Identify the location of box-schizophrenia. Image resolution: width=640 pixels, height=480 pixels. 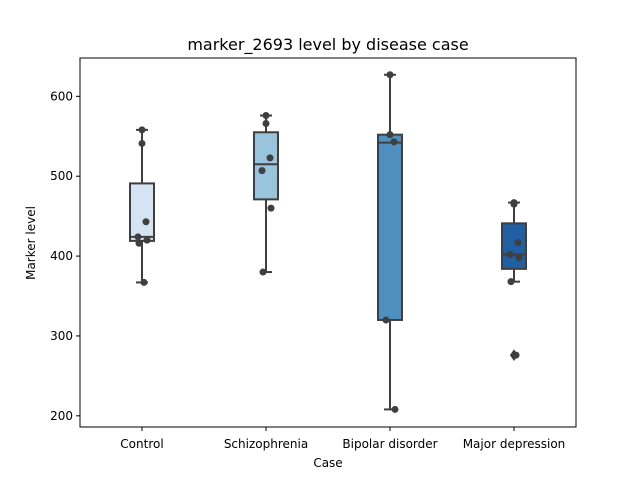
(266, 166).